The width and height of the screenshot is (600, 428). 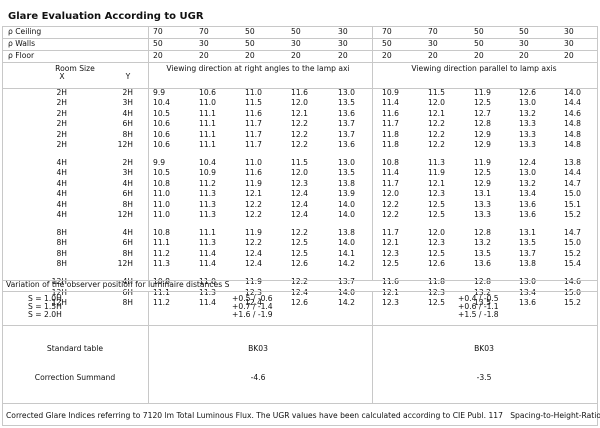 I want to click on title: Glare Evaluation According to UGR, so click(x=106, y=16).